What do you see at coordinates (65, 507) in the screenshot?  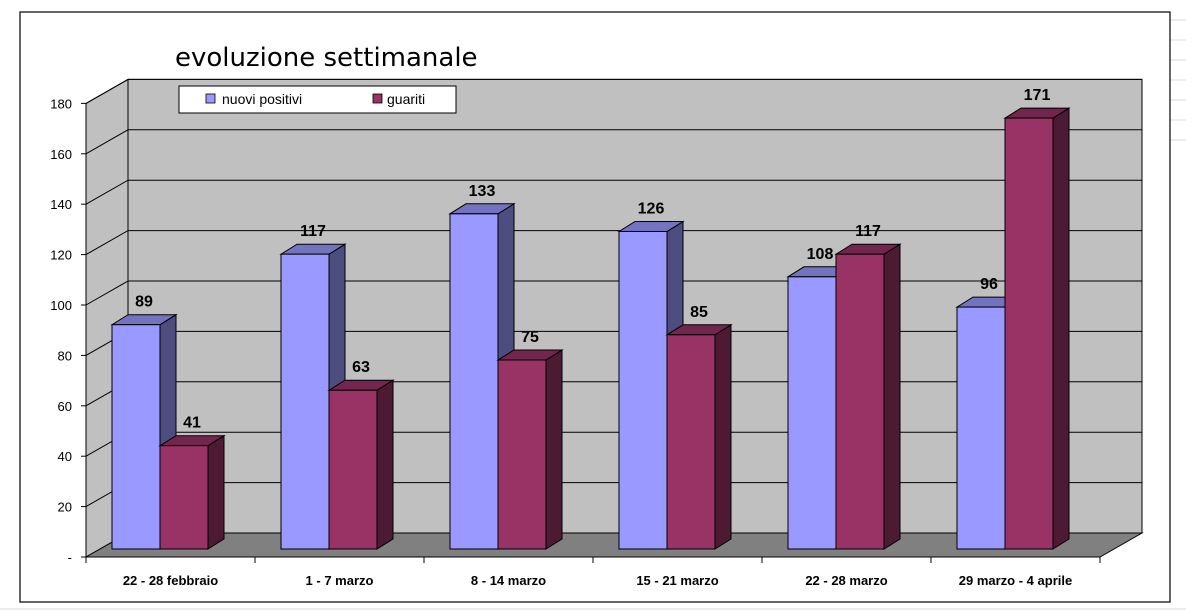 I see `y-tick-label: 20` at bounding box center [65, 507].